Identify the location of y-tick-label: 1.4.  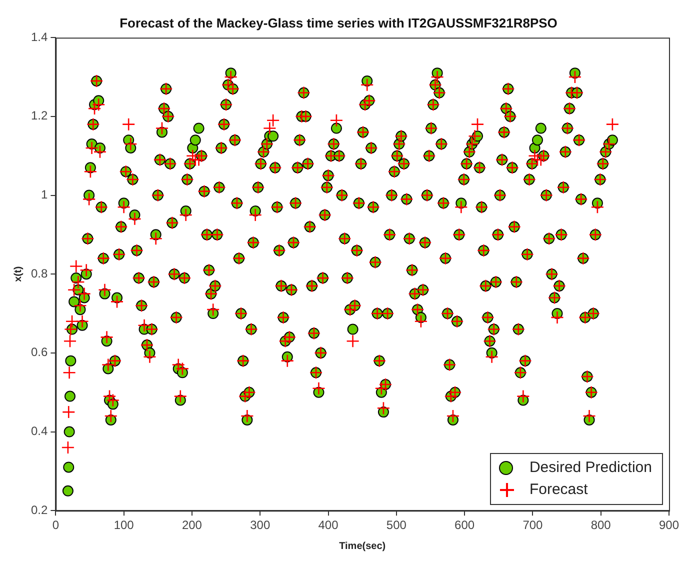
(39, 37).